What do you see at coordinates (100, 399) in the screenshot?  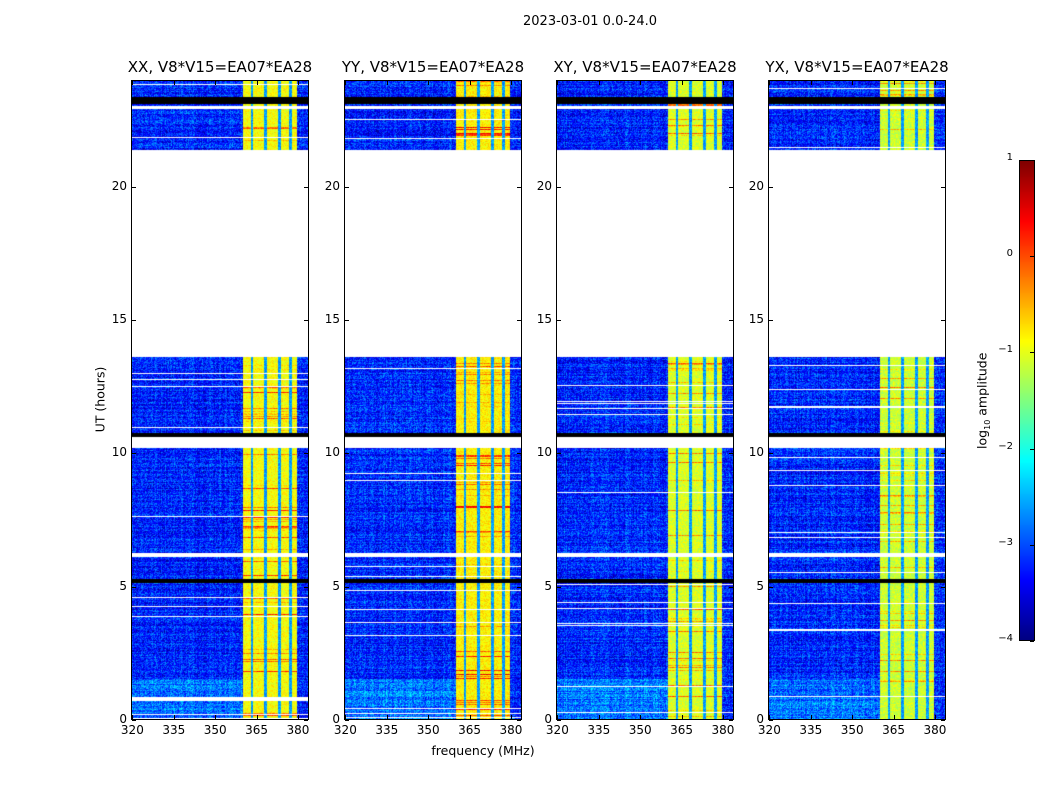 I see `y-axis-label: UT (hours)` at bounding box center [100, 399].